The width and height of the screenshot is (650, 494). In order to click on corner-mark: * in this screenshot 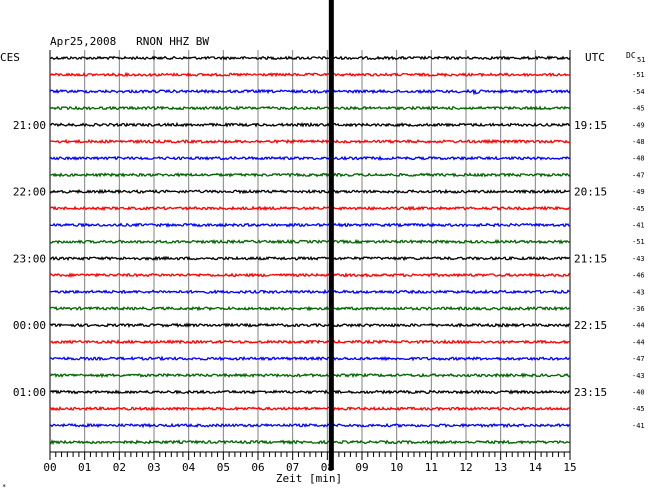, I will do `click(4, 487)`.